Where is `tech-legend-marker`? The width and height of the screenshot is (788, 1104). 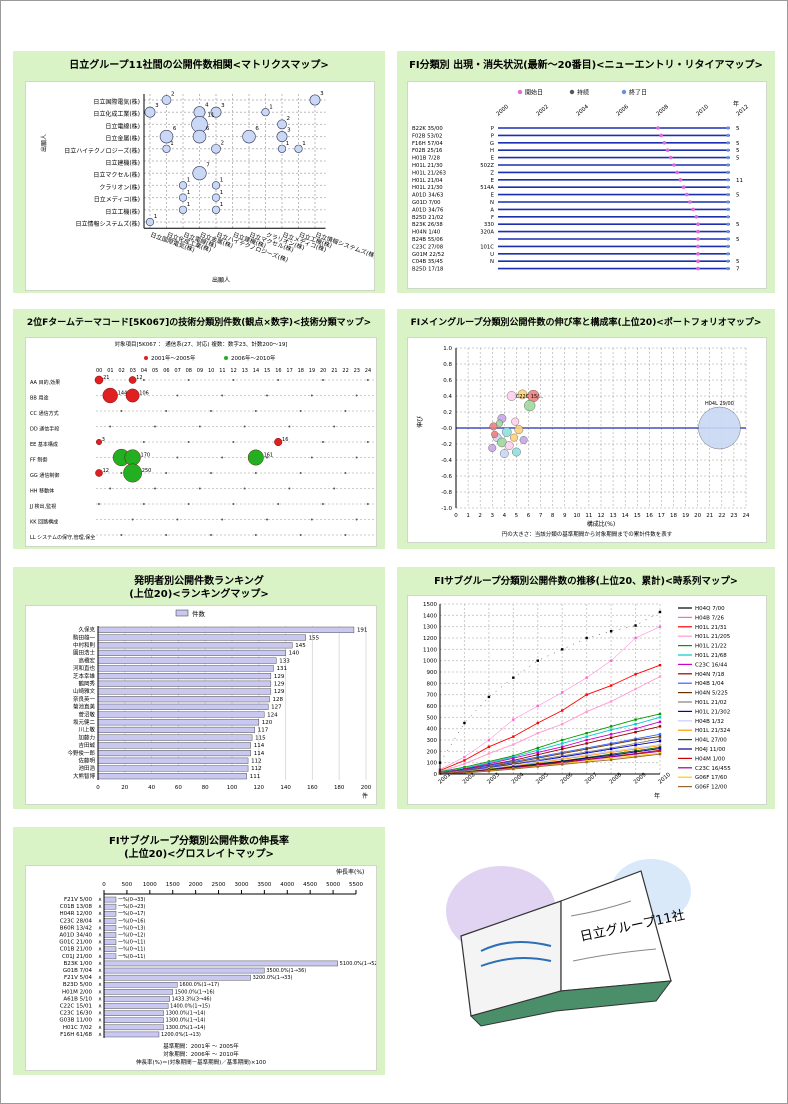
tech-legend-marker is located at coordinates (226, 358).